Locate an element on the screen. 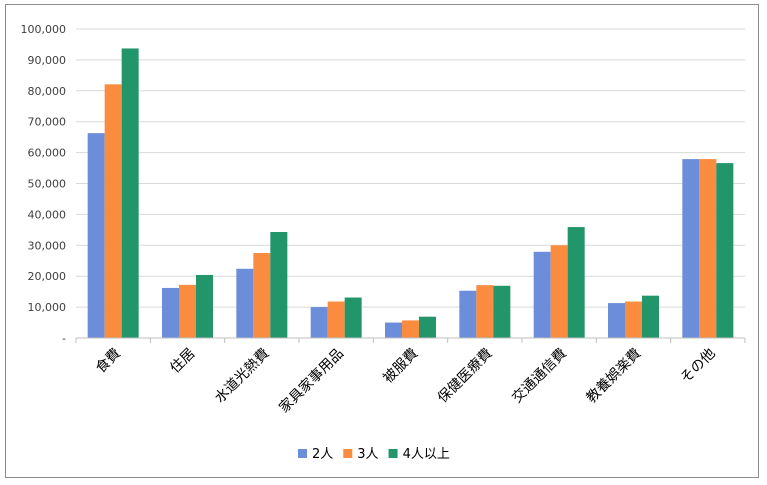  y-tick-label: 60,000 is located at coordinates (47, 153).